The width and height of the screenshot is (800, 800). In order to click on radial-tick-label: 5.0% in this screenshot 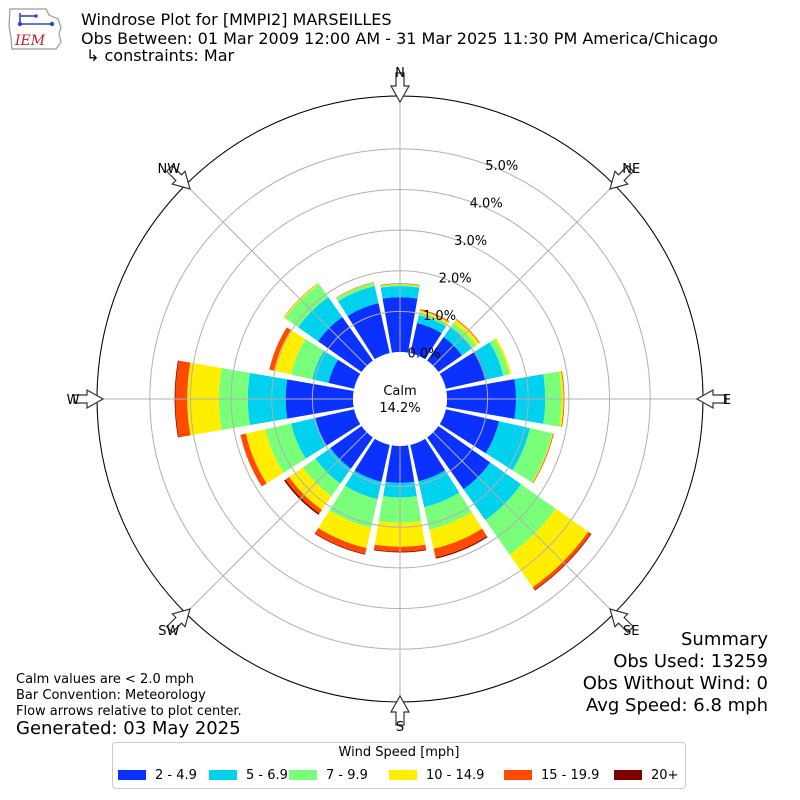, I will do `click(501, 166)`.